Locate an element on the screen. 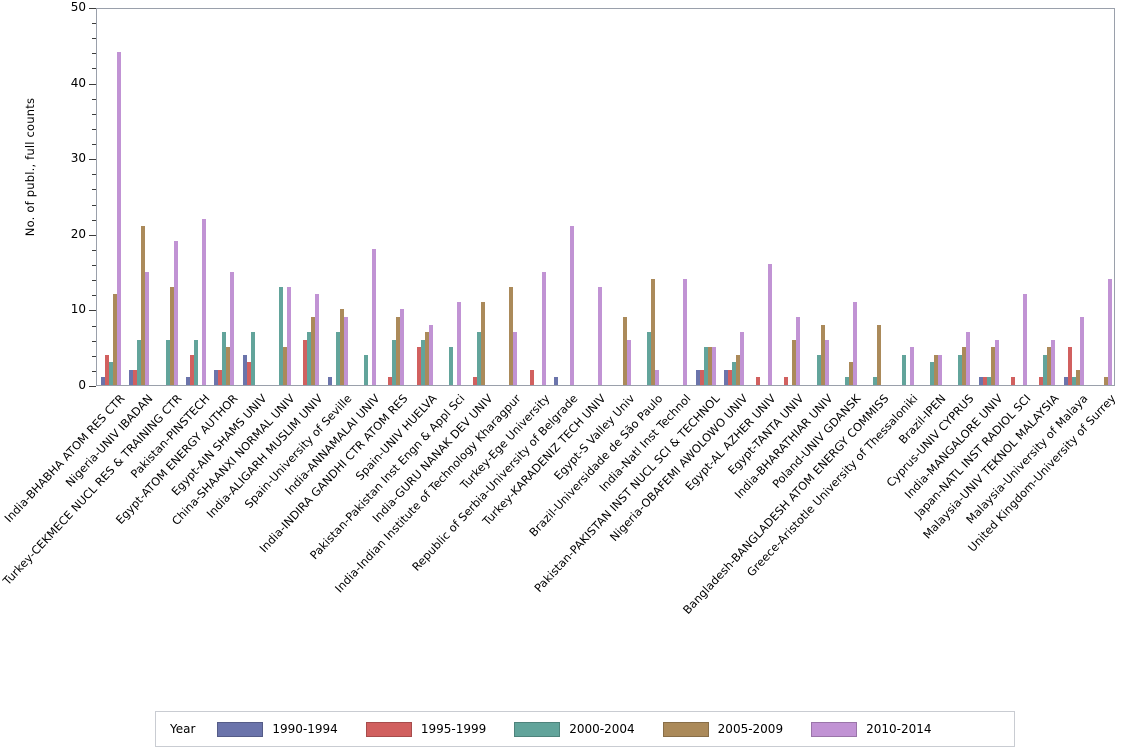  y-axis-title: No. of publ., full counts is located at coordinates (30, 167).